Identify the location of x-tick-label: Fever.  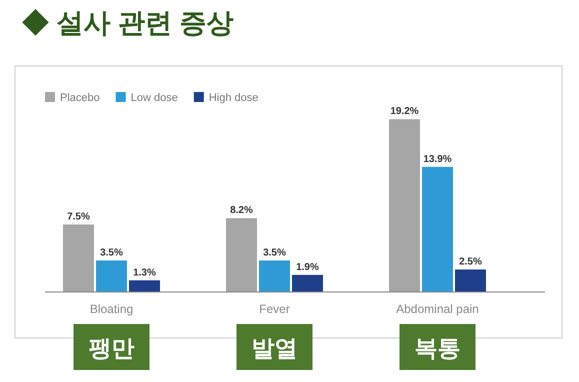
(274, 309).